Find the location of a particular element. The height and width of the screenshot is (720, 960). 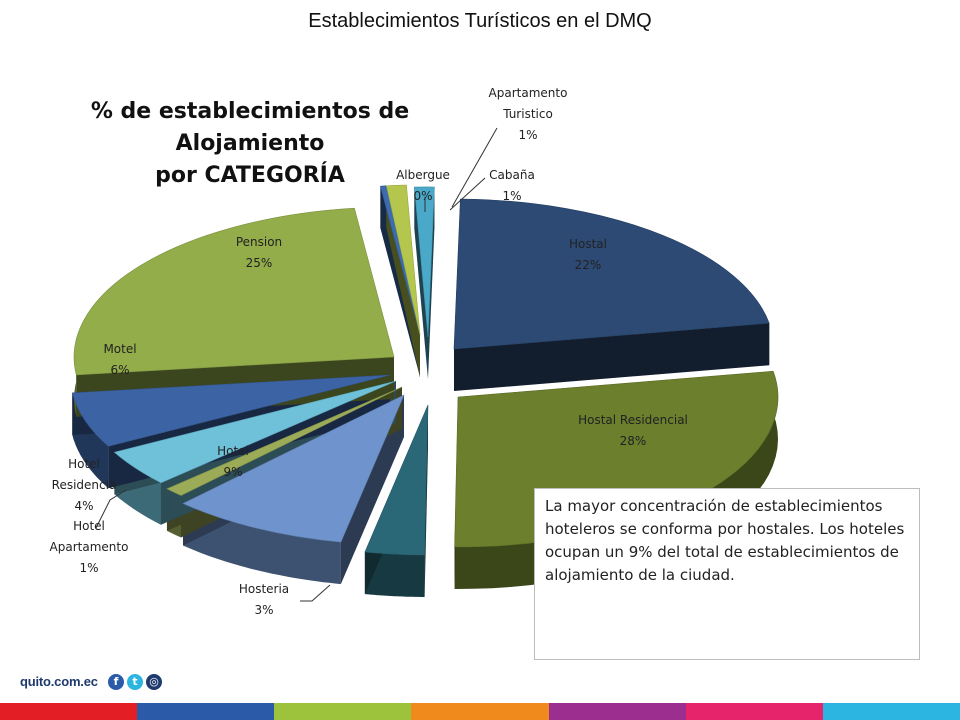

color-stripe is located at coordinates (480, 711).